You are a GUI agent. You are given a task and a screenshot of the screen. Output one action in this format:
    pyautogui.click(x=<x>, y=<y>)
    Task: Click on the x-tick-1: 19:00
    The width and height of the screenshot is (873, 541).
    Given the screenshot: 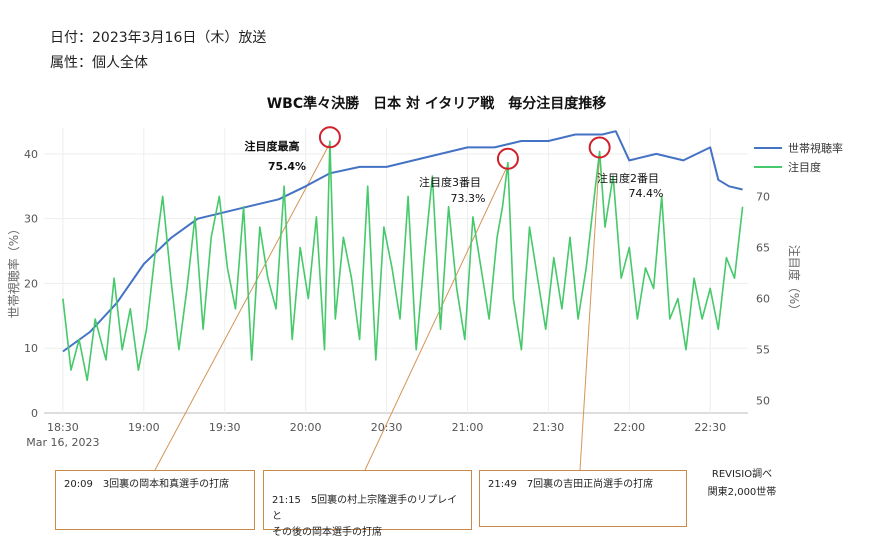 What is the action you would take?
    pyautogui.click(x=144, y=427)
    